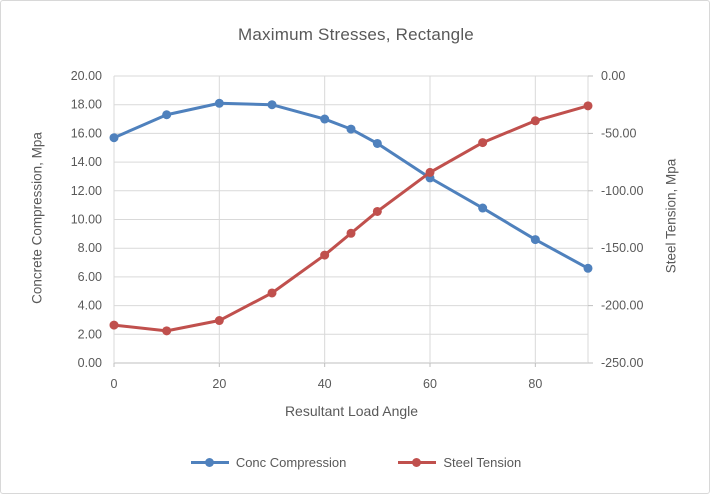  What do you see at coordinates (356, 34) in the screenshot?
I see `chart-title: Maximum Stresses, Rectangle` at bounding box center [356, 34].